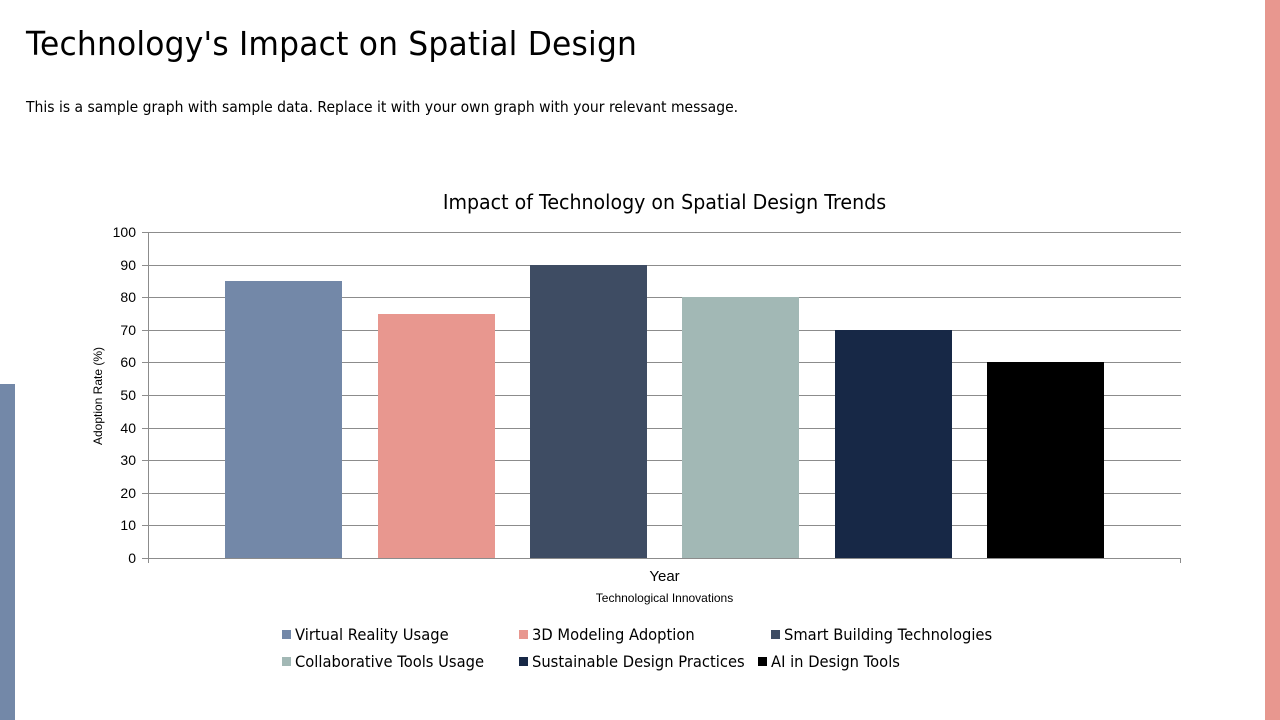  I want to click on legend-label: Virtual Reality Usage, so click(372, 634).